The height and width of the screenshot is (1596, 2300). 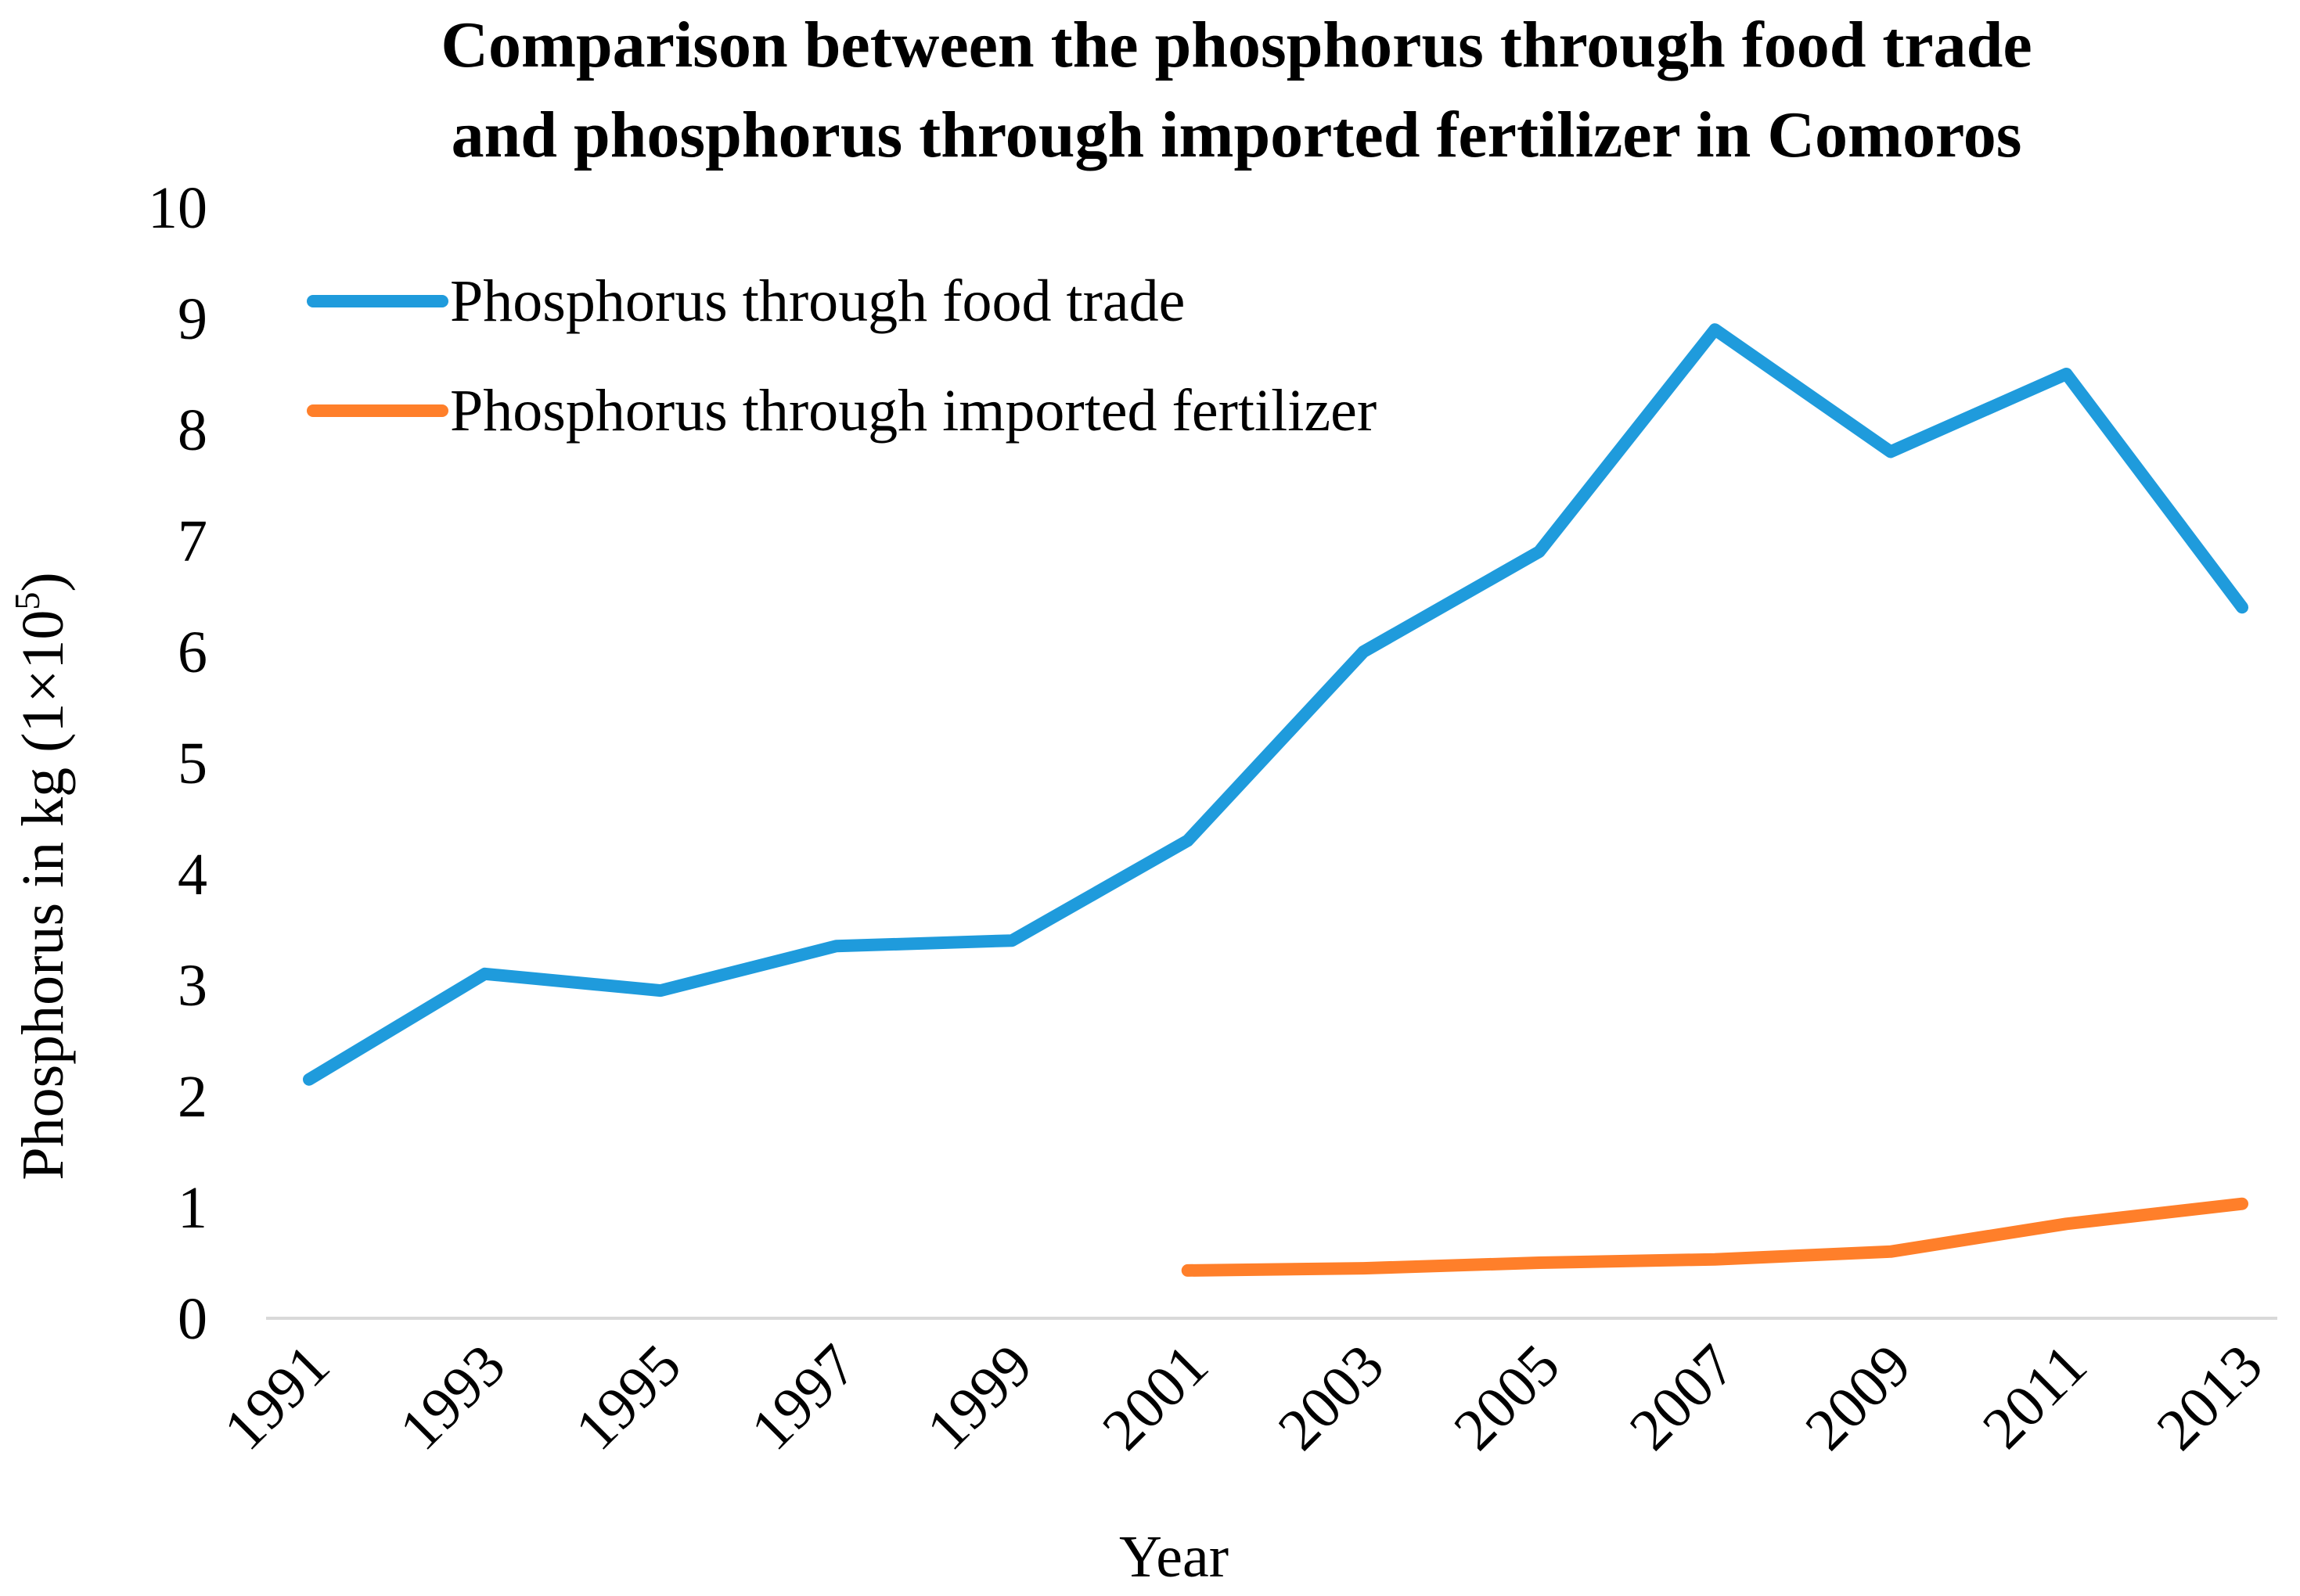 I want to click on x-tick-label: 2005, so click(x=1507, y=1397).